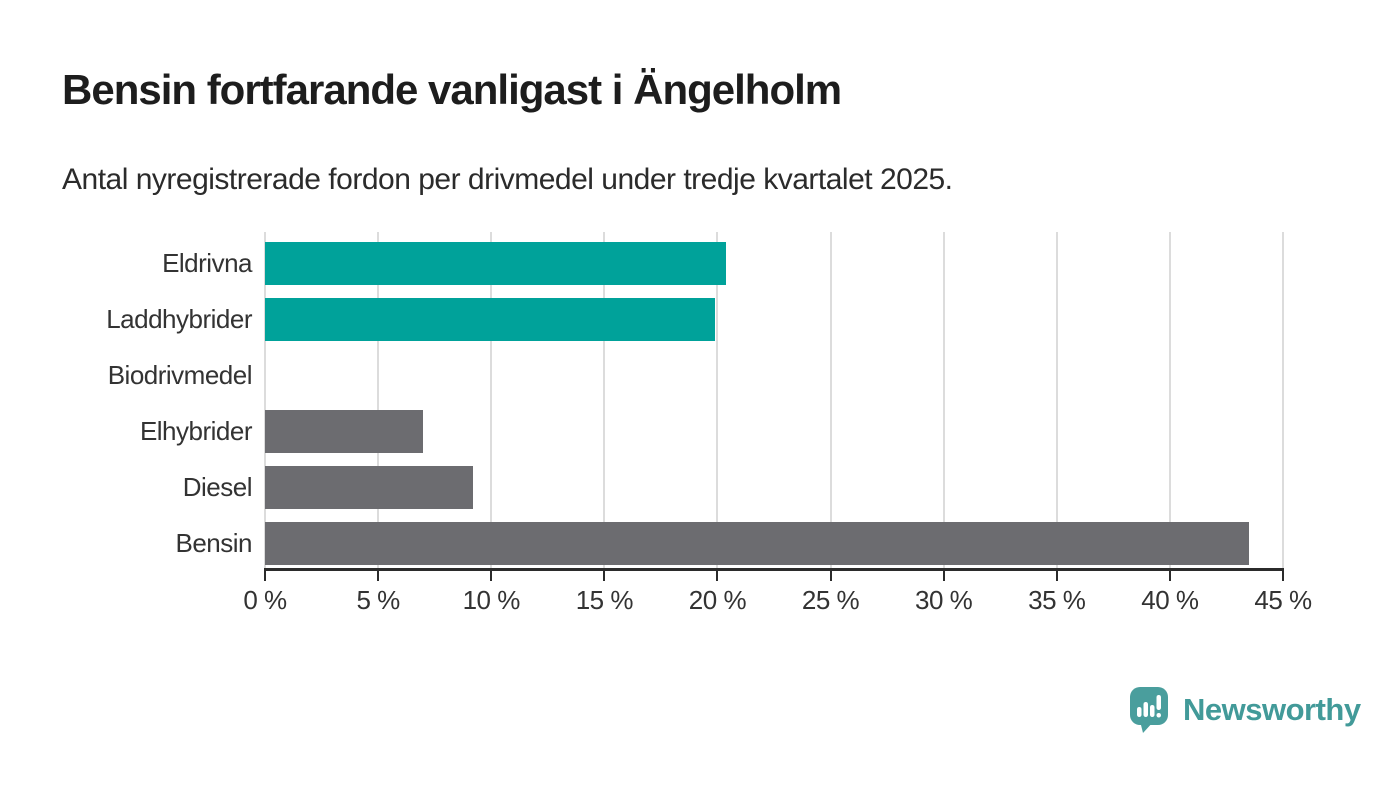  Describe the element at coordinates (757, 543) in the screenshot. I see `bar-bensin` at that location.